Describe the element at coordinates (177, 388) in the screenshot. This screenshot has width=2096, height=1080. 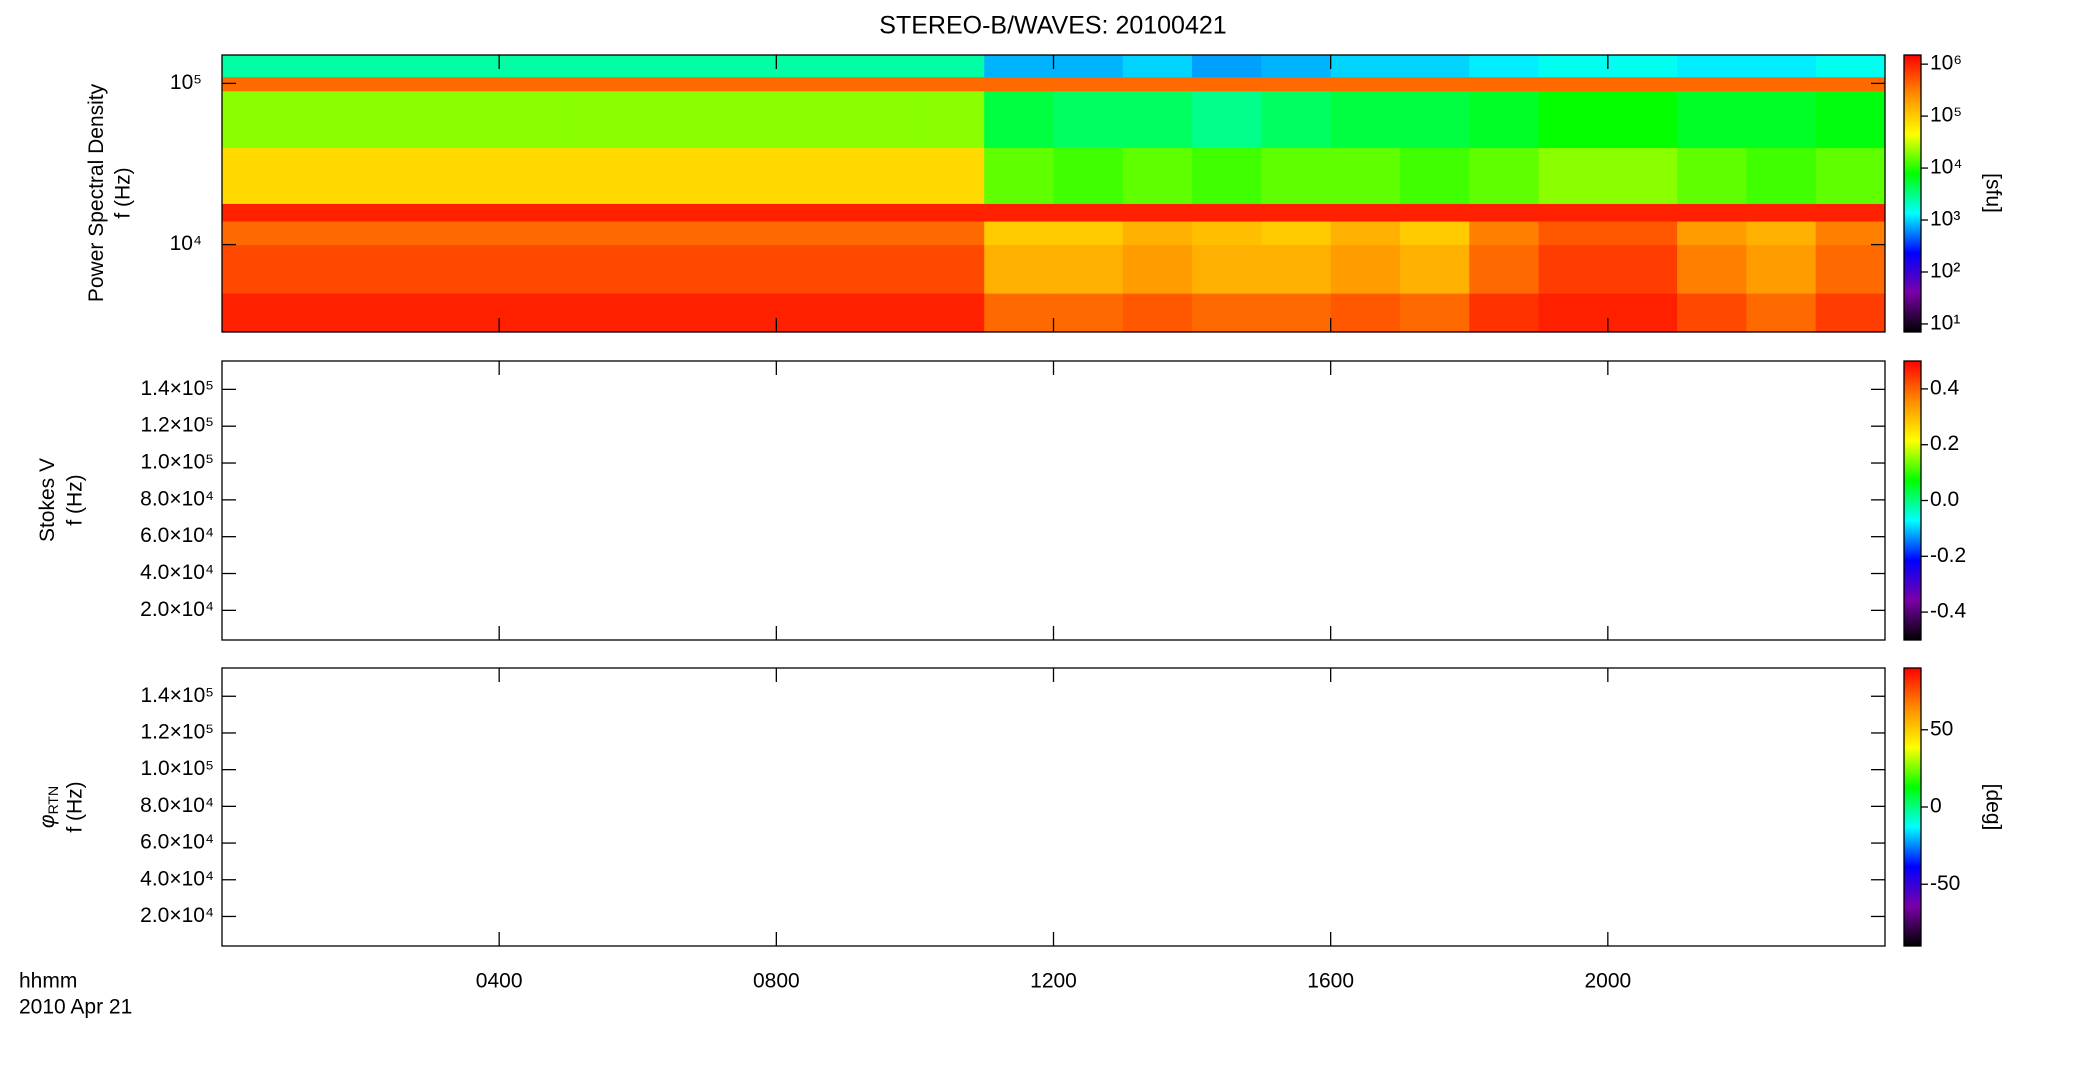
I see `y-tick-label: 1.4×10⁵` at that location.